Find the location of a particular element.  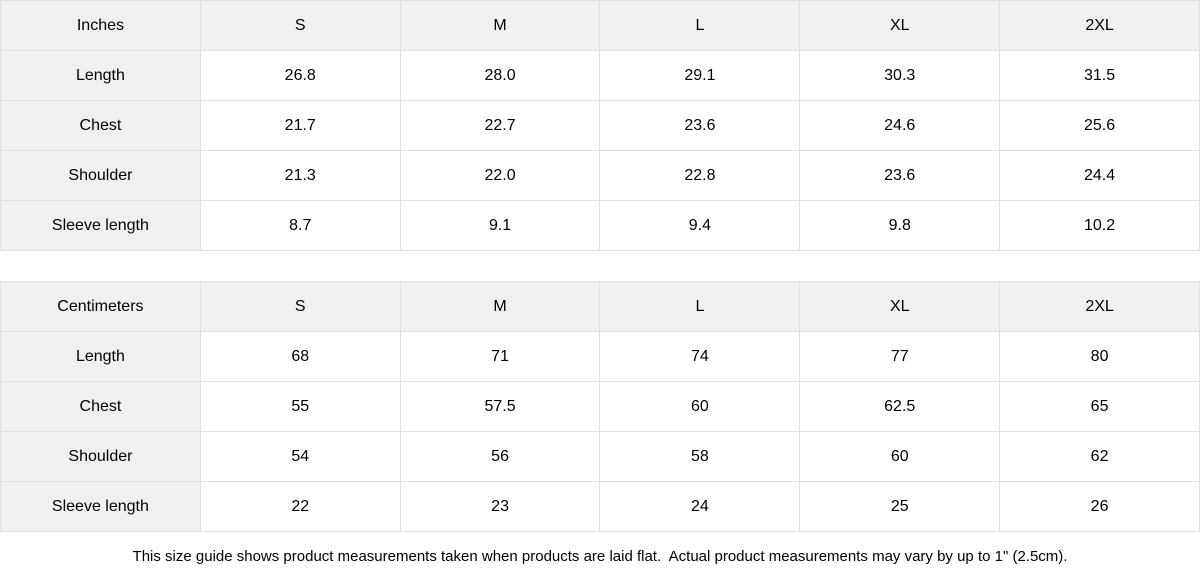

measurement-value-cell: 21.7 is located at coordinates (300, 125).